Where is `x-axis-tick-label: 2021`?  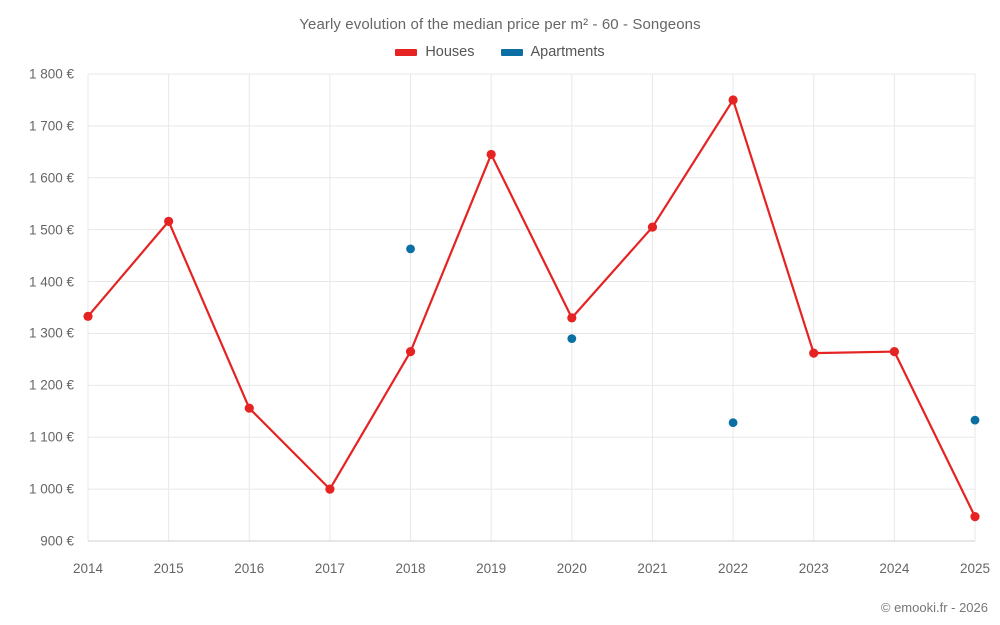 x-axis-tick-label: 2021 is located at coordinates (652, 568).